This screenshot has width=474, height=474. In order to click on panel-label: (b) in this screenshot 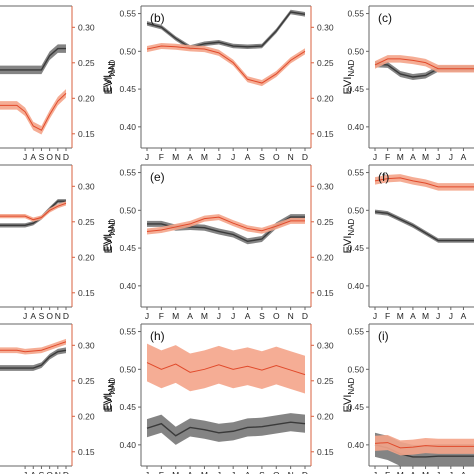, I will do `click(157, 18)`.